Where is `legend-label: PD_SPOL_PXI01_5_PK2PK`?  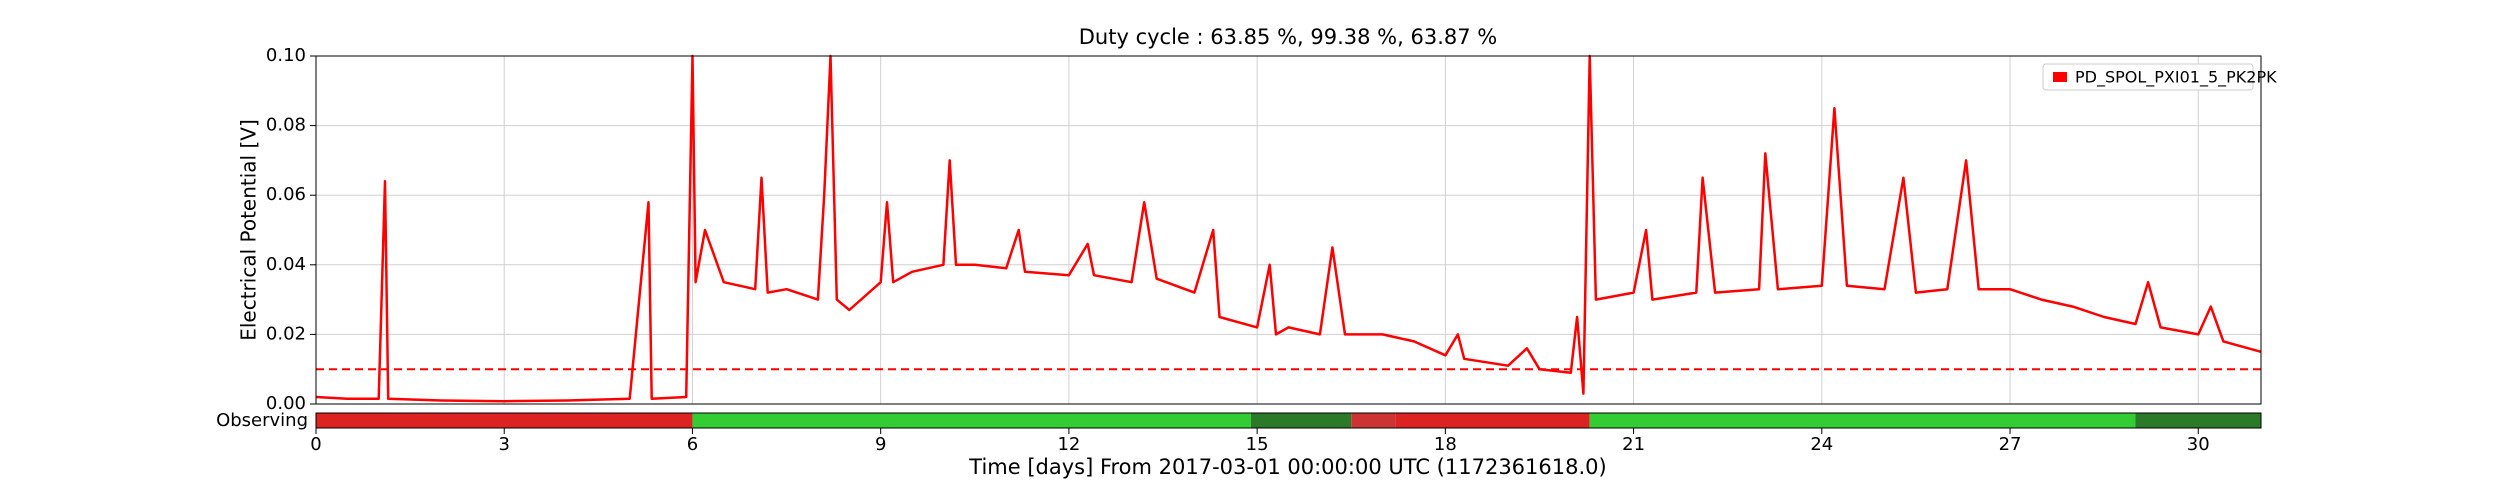
legend-label: PD_SPOL_PXI01_5_PK2PK is located at coordinates (2176, 78).